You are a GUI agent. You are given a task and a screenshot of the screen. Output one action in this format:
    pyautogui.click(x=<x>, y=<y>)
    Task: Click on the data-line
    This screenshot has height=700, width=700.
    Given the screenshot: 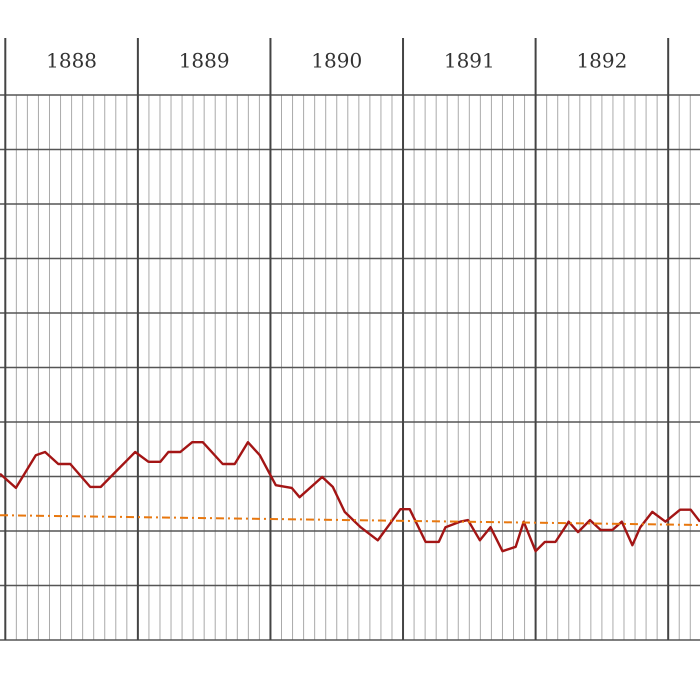 What is the action you would take?
    pyautogui.click(x=350, y=520)
    